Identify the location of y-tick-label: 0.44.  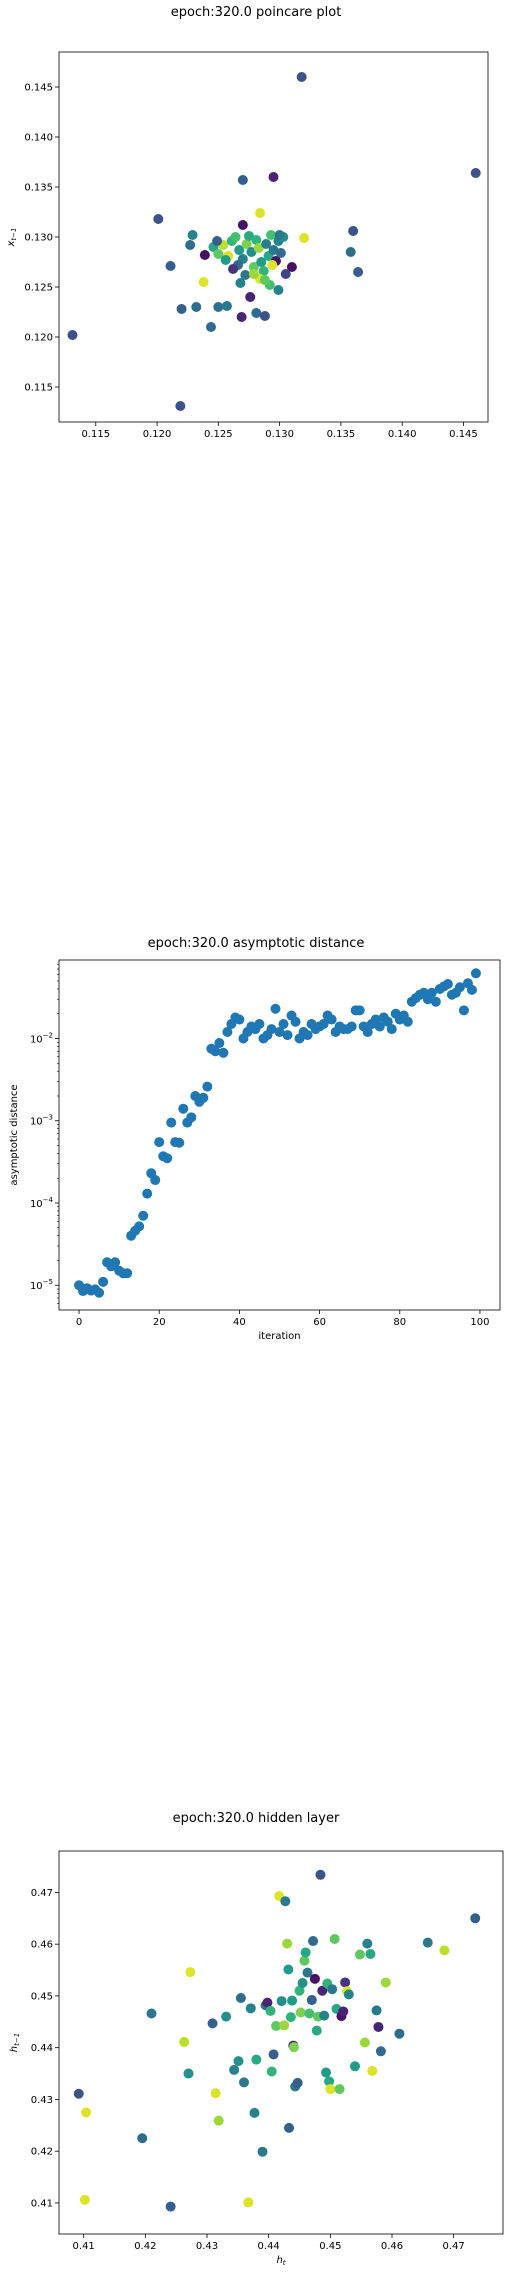
(42, 2048).